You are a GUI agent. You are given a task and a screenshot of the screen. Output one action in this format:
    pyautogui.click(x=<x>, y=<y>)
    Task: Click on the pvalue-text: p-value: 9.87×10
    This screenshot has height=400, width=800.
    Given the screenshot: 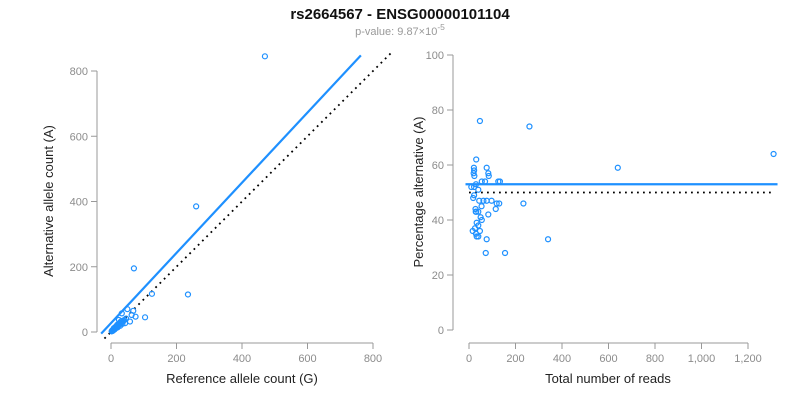 What is the action you would take?
    pyautogui.click(x=396, y=32)
    